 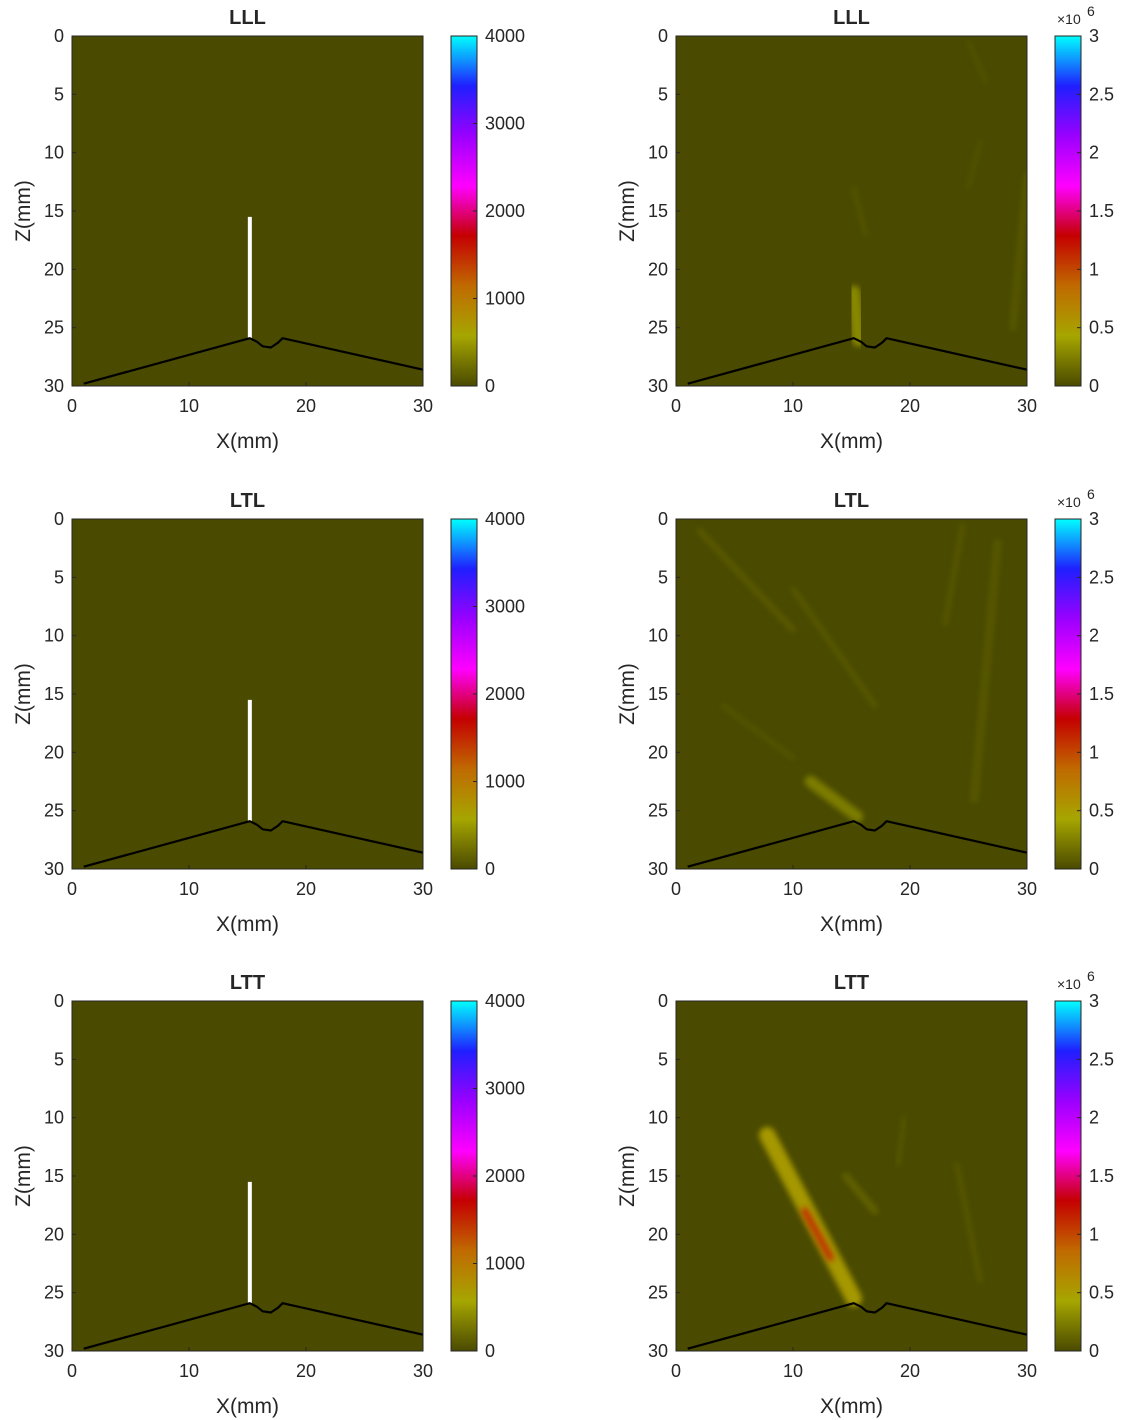 What do you see at coordinates (663, 519) in the screenshot?
I see `y-tick-label: 0` at bounding box center [663, 519].